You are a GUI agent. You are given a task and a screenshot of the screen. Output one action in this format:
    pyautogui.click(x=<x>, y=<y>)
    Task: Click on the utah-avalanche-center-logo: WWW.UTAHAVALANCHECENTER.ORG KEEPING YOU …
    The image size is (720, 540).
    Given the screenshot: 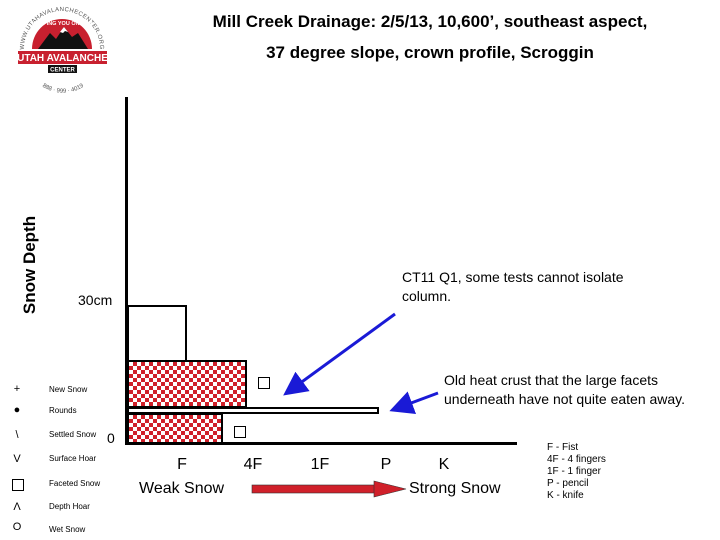 What is the action you would take?
    pyautogui.click(x=62, y=50)
    